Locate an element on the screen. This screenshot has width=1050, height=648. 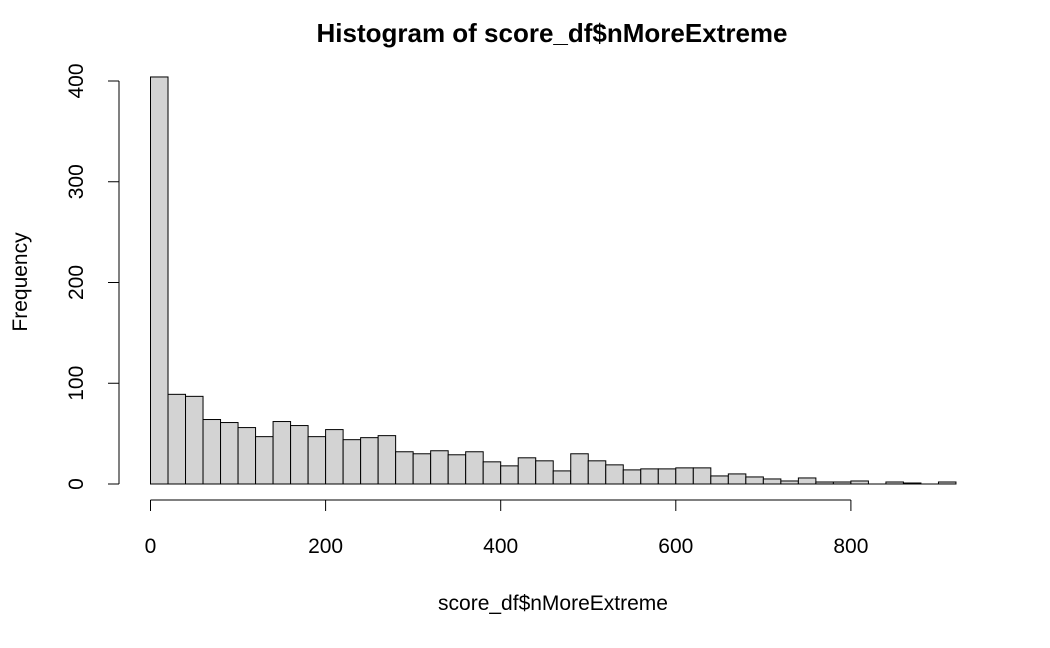
y-tick-label-200: 200 is located at coordinates (76, 282).